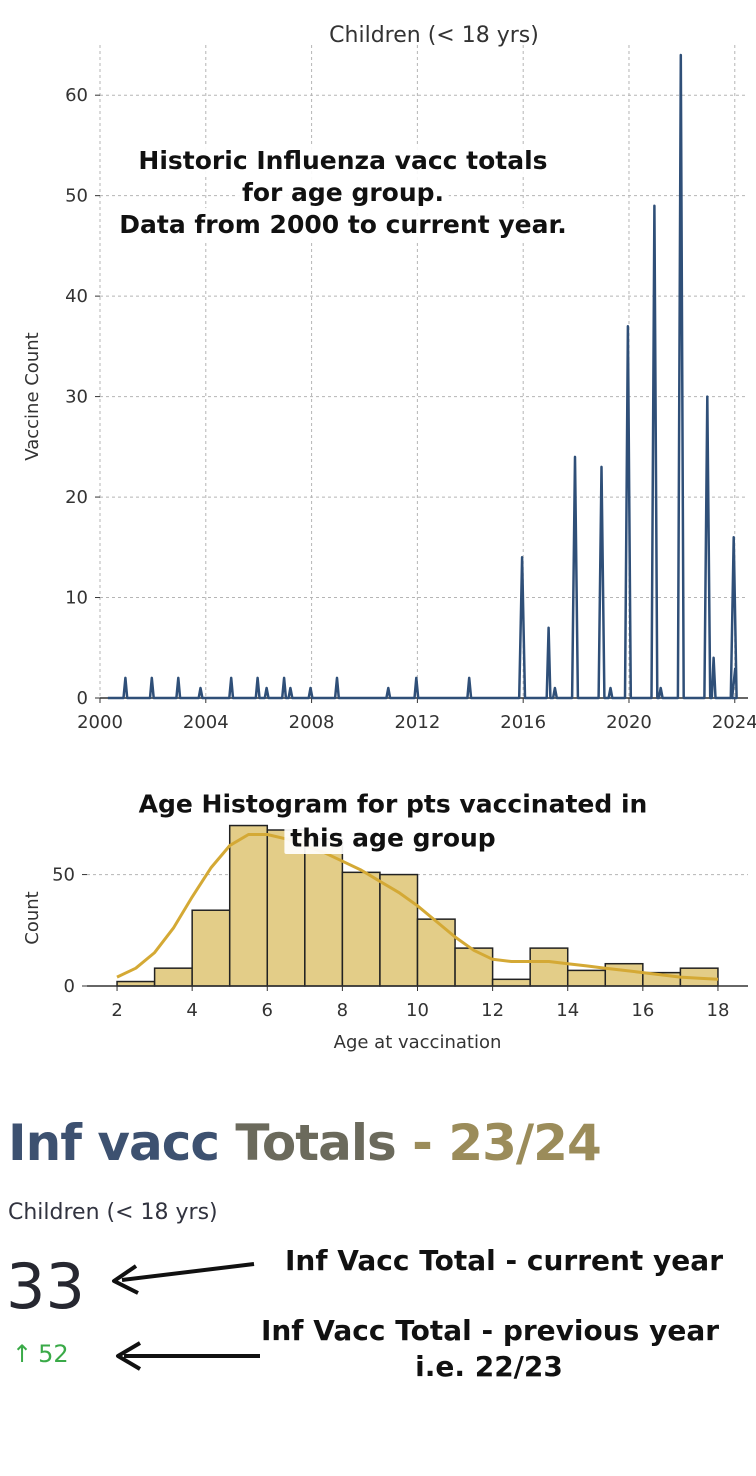 This screenshot has width=756, height=1476. Describe the element at coordinates (417, 907) in the screenshot. I see `kde-curve` at that location.